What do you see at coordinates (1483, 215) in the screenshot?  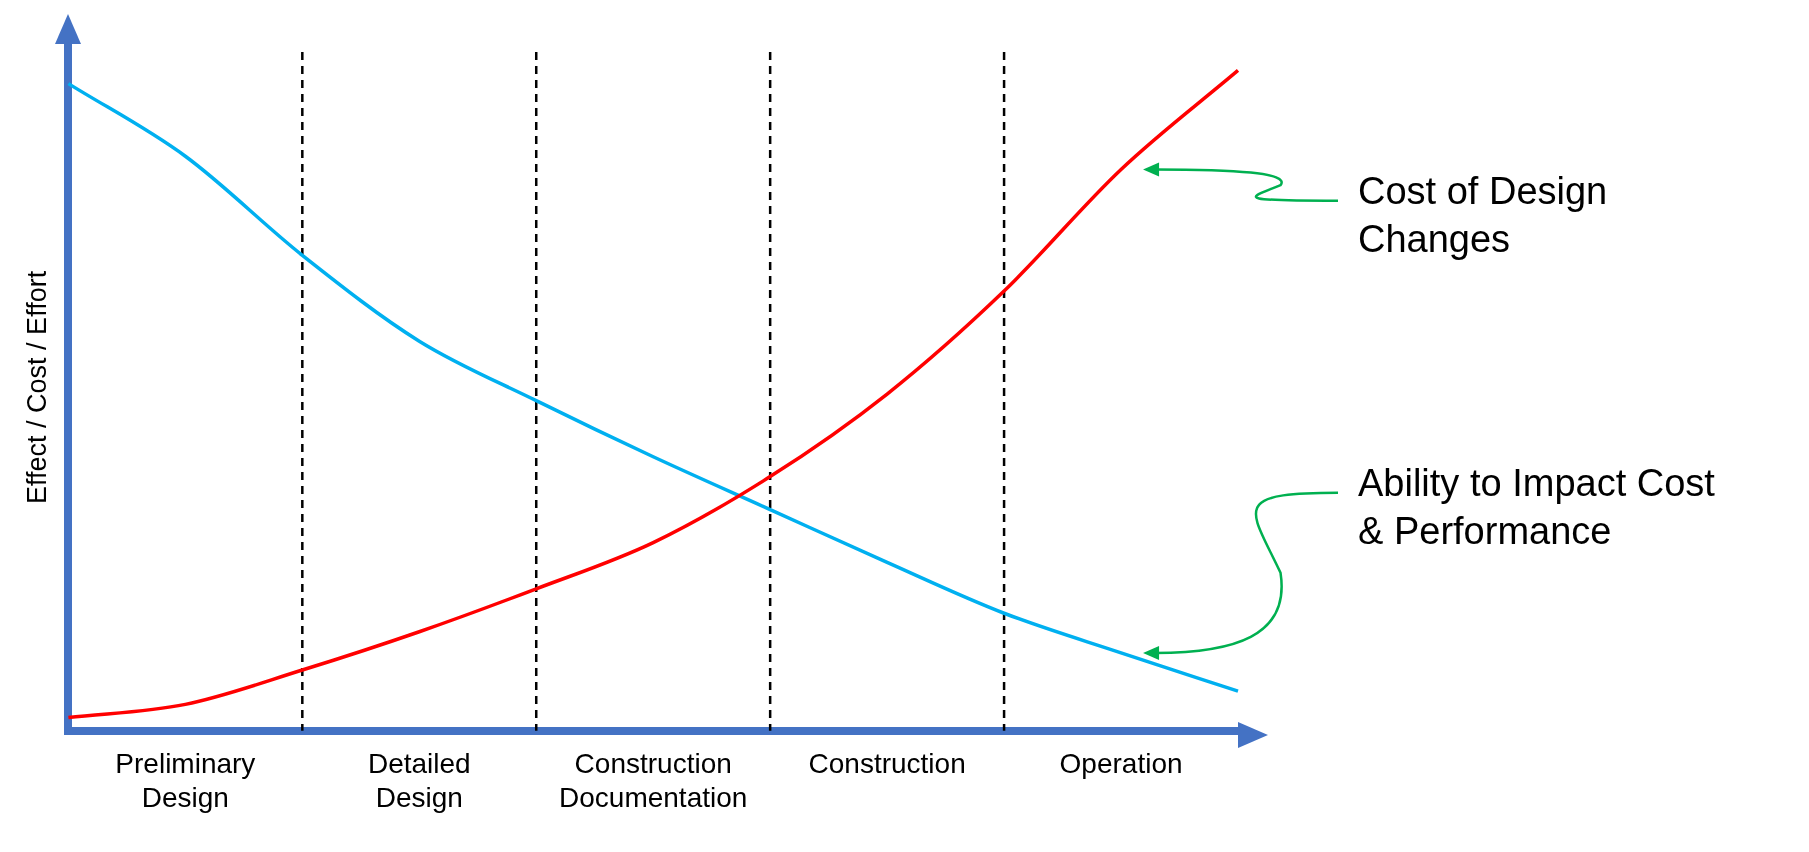 I see `text: Cost of Design Changes` at bounding box center [1483, 215].